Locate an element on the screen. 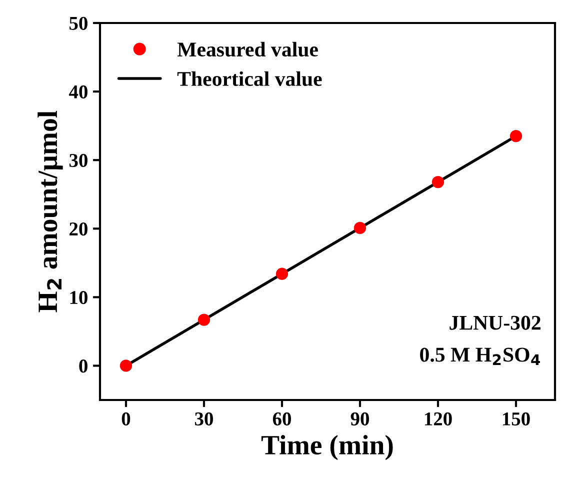 This screenshot has height=482, width=561. legend-label: Measured value is located at coordinates (247, 49).